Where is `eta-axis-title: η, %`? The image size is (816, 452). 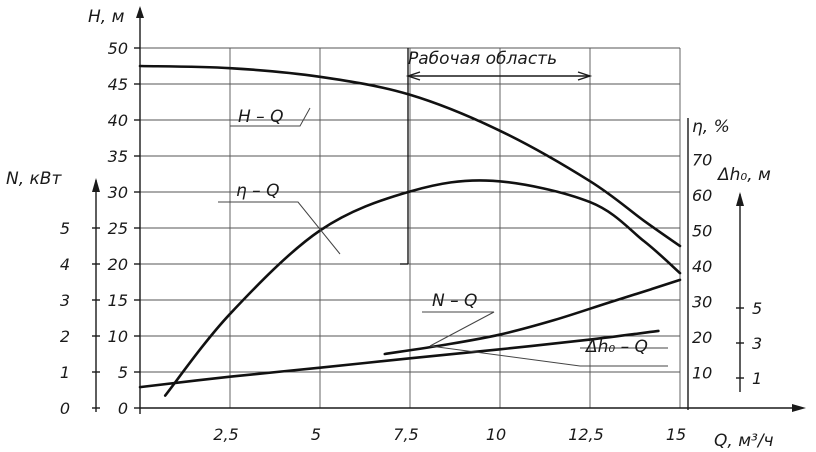 eta-axis-title: η, % is located at coordinates (711, 127).